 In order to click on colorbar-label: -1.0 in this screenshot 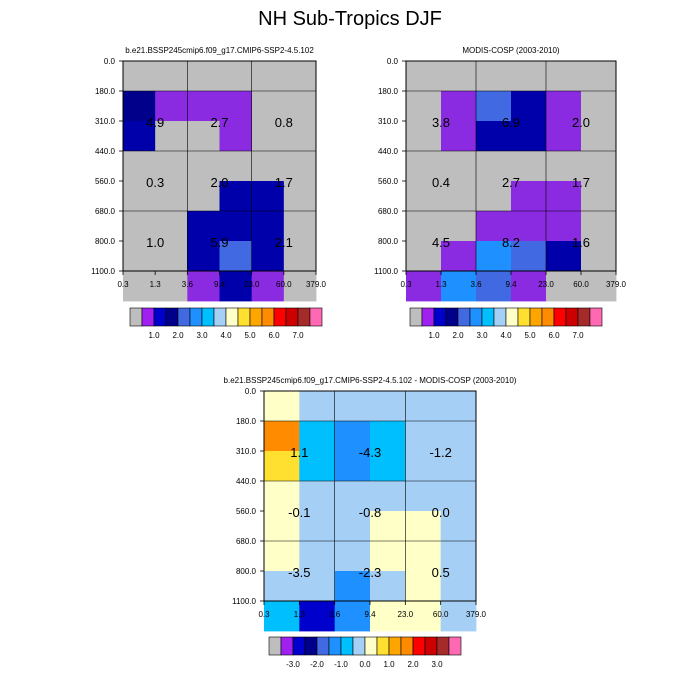, I will do `click(341, 664)`.